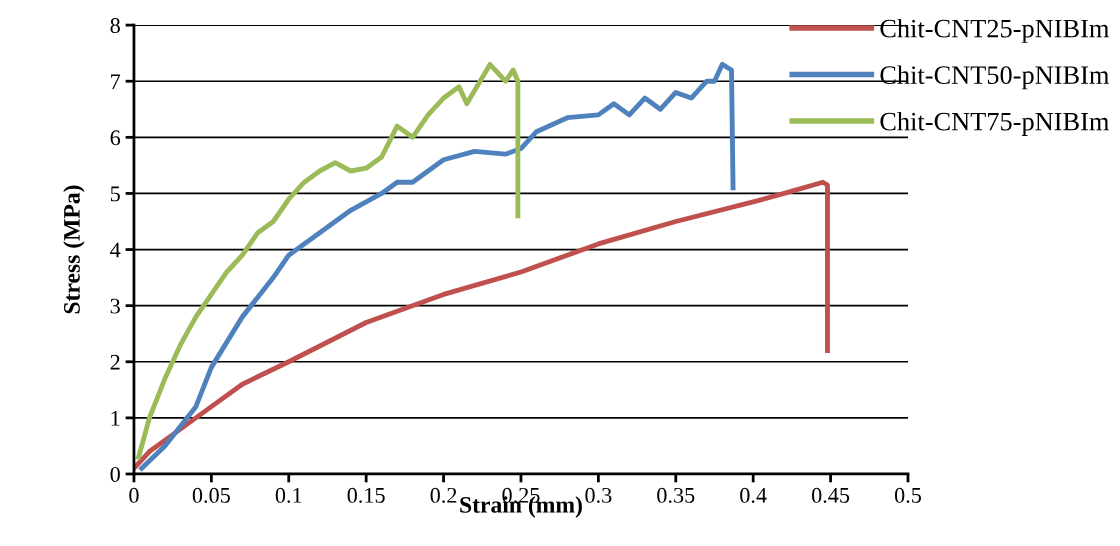  What do you see at coordinates (366, 495) in the screenshot?
I see `x-tick-label: 0.15` at bounding box center [366, 495].